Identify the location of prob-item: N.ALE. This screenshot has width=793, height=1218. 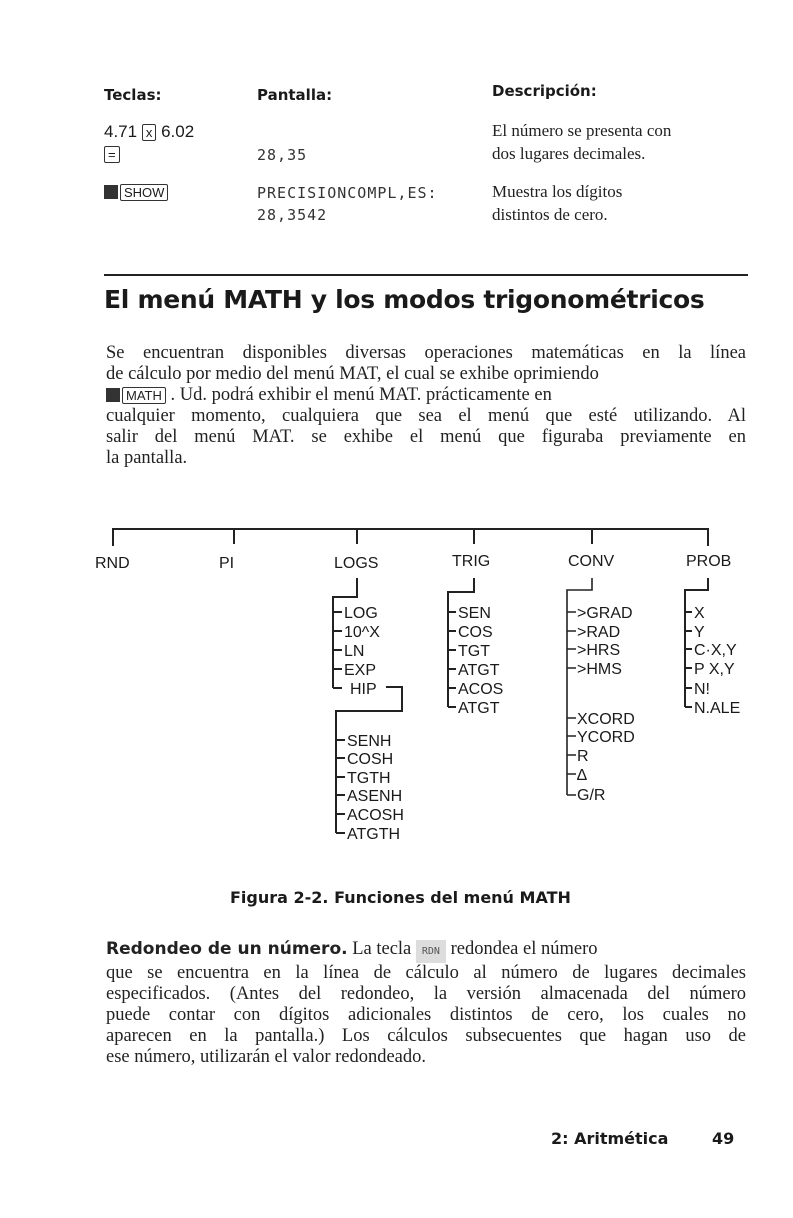
(717, 708).